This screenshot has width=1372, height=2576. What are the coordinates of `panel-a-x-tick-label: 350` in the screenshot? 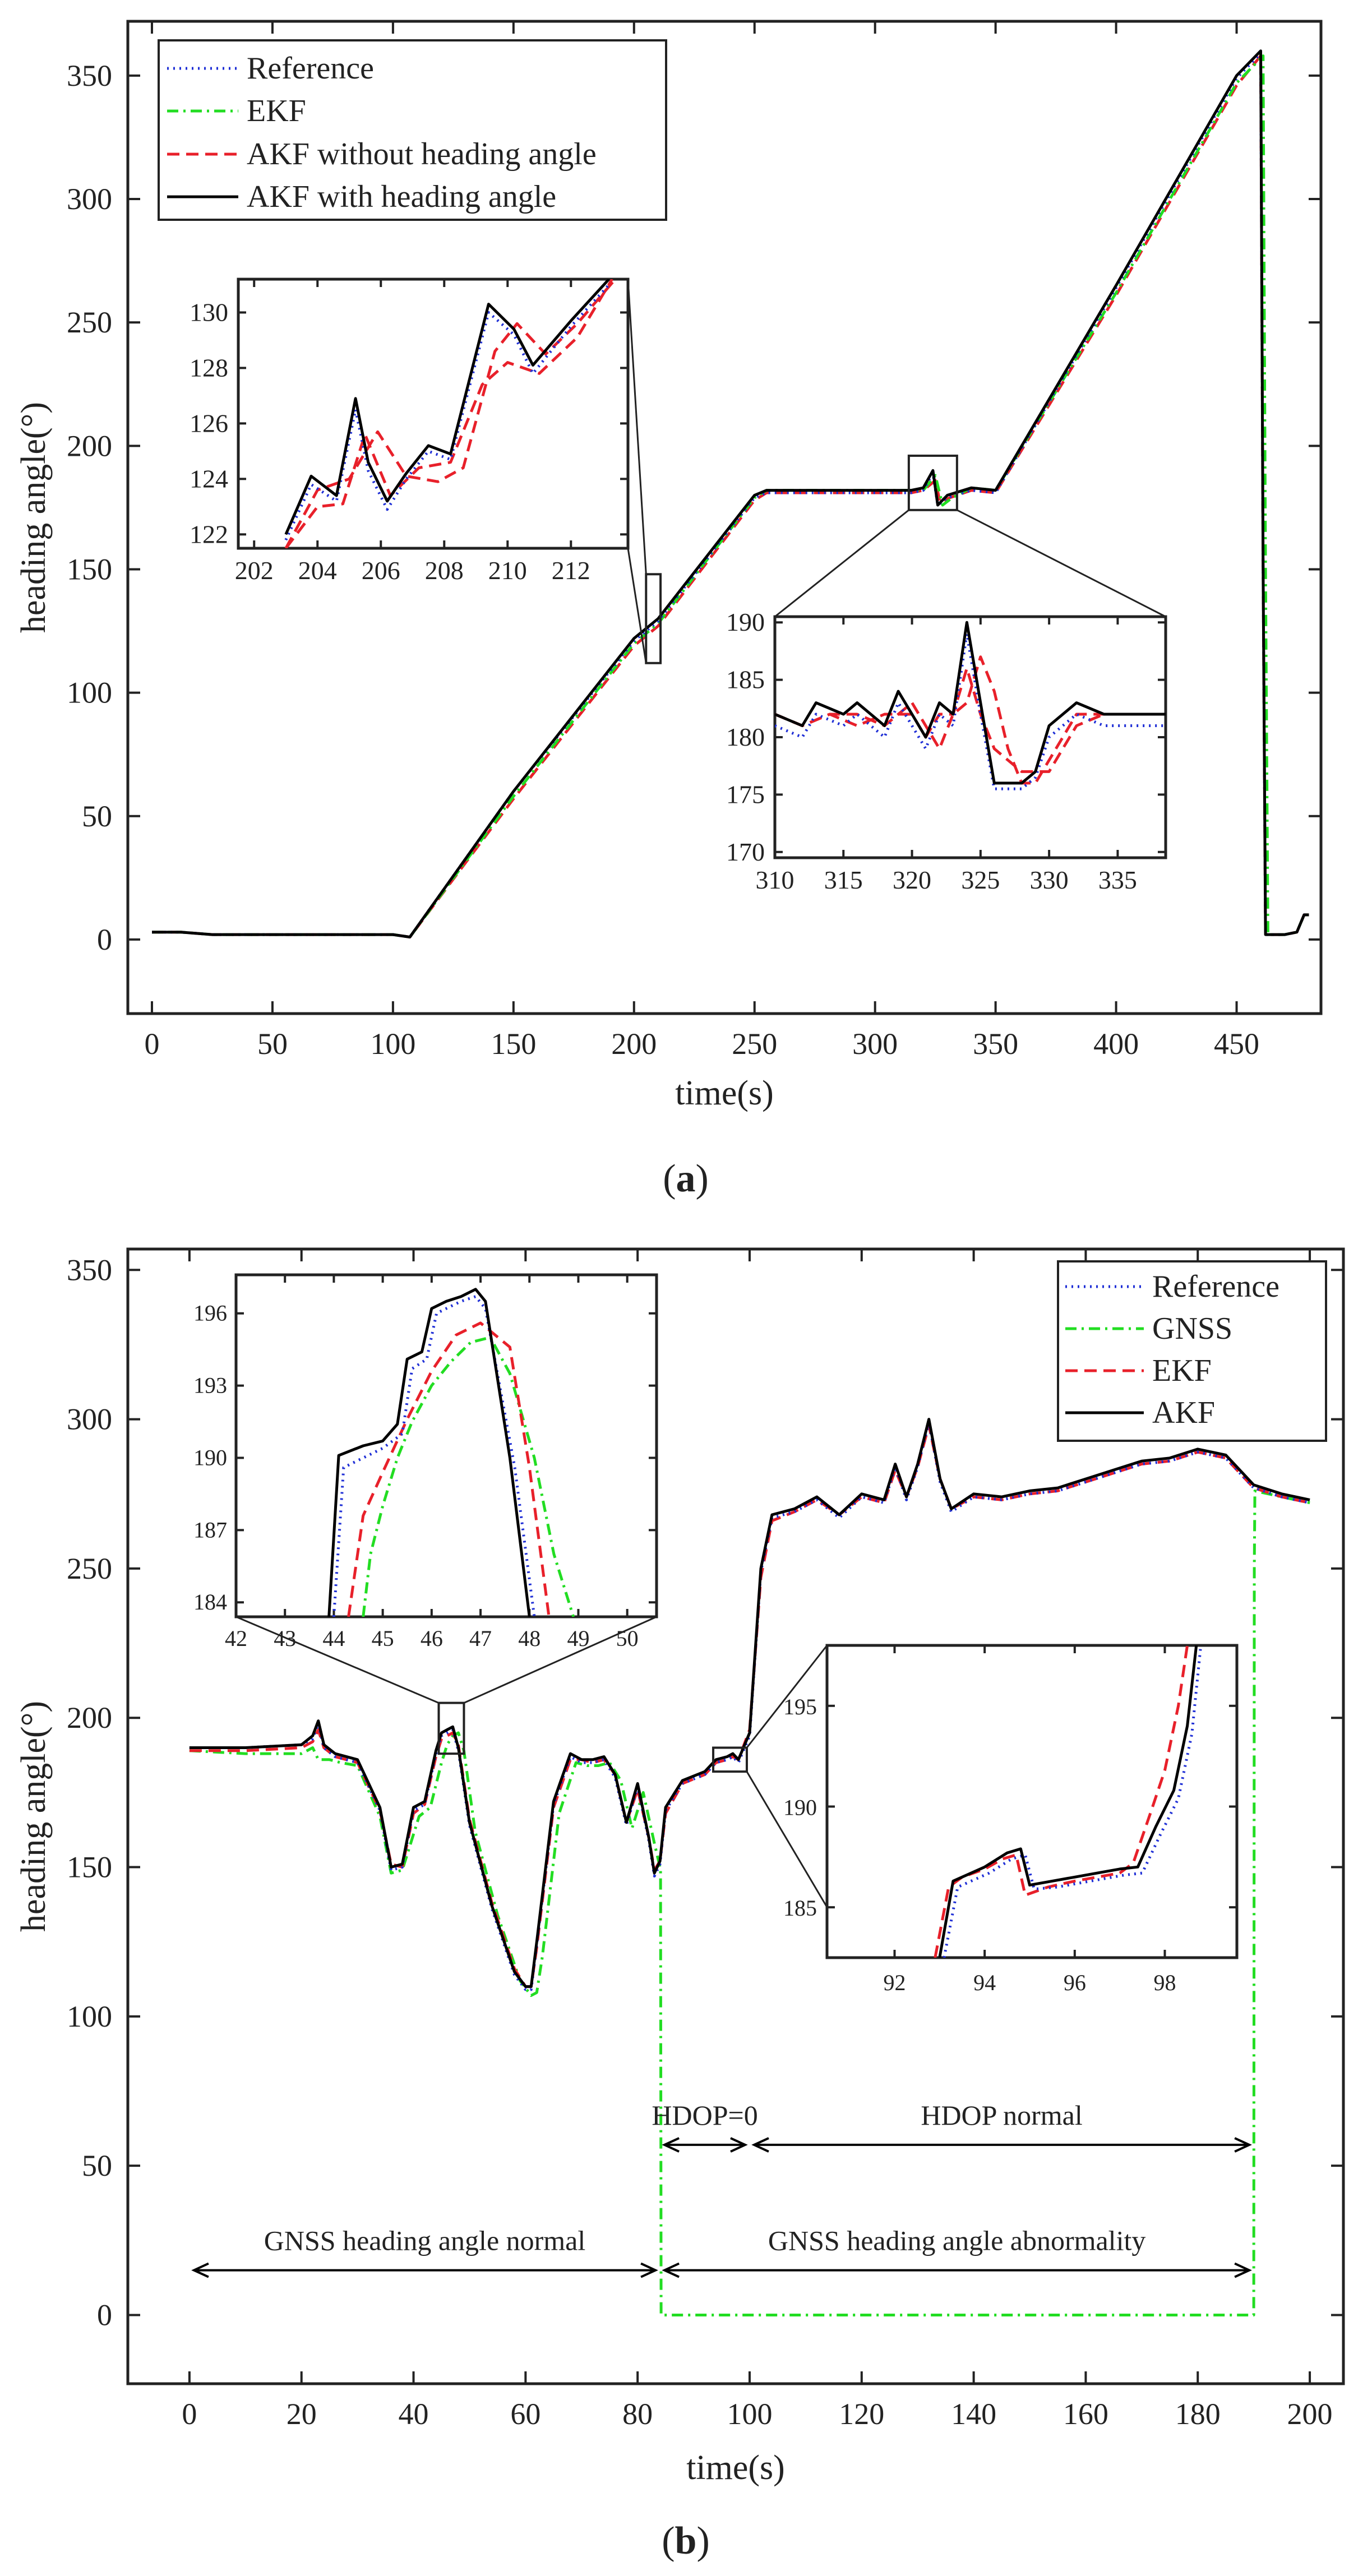 It's located at (995, 1044).